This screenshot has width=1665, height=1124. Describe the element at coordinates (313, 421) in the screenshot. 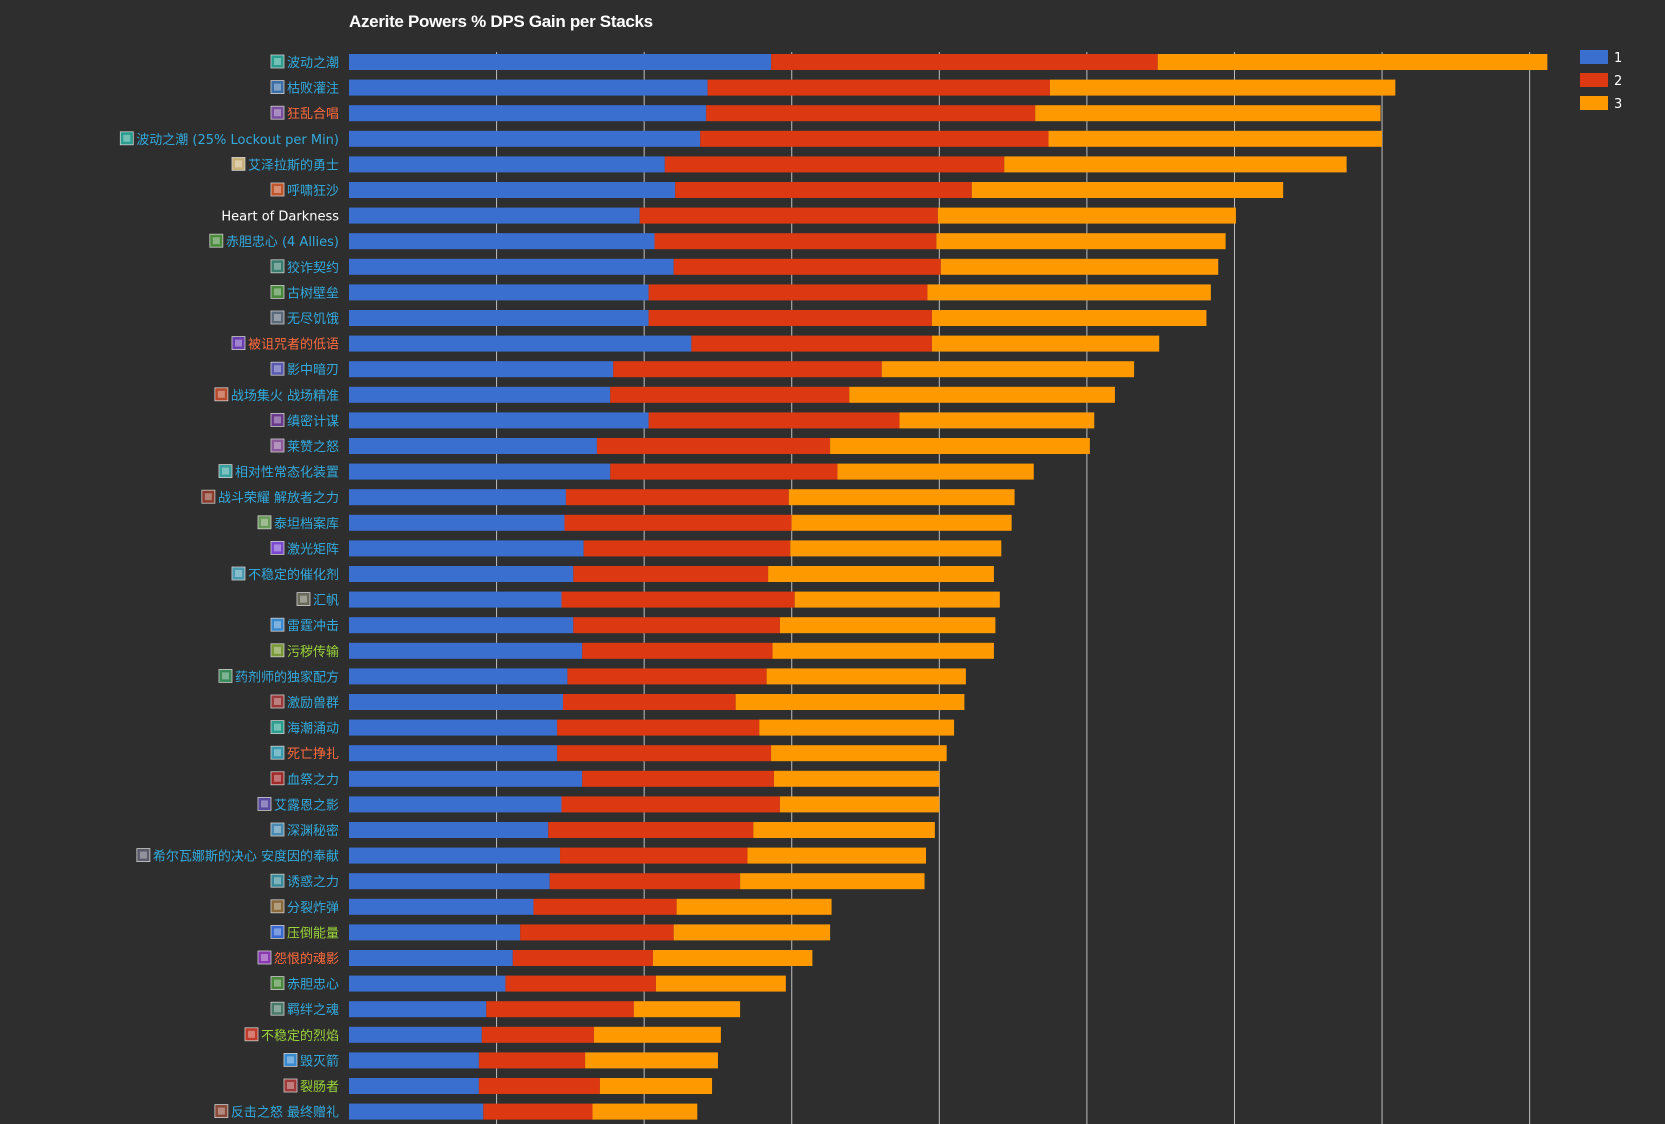

I see `category-label: 缜密计谋` at that location.